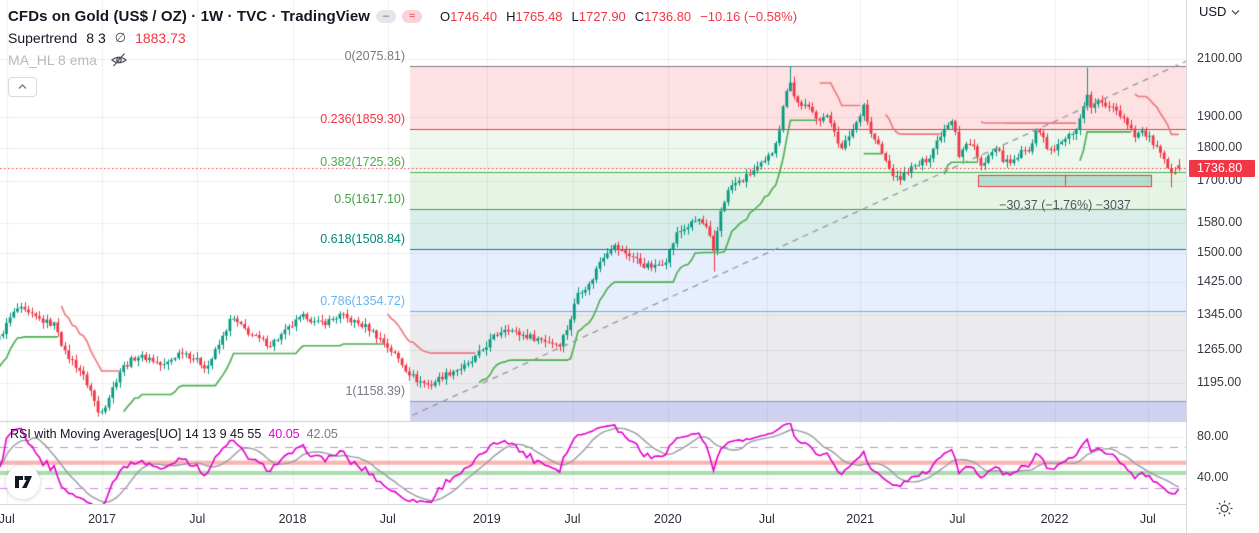 The width and height of the screenshot is (1259, 533). I want to click on last-price-badge: 1736.80, so click(1222, 168).